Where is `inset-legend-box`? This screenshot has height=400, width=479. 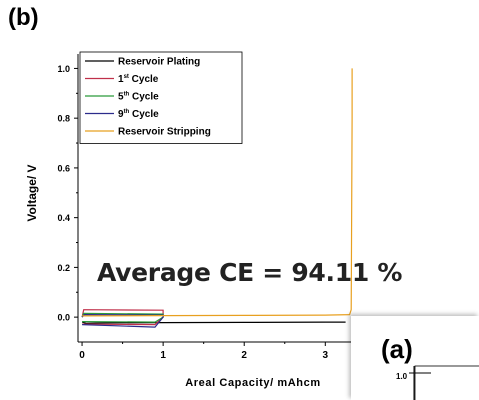 inset-legend-box is located at coordinates (446, 382).